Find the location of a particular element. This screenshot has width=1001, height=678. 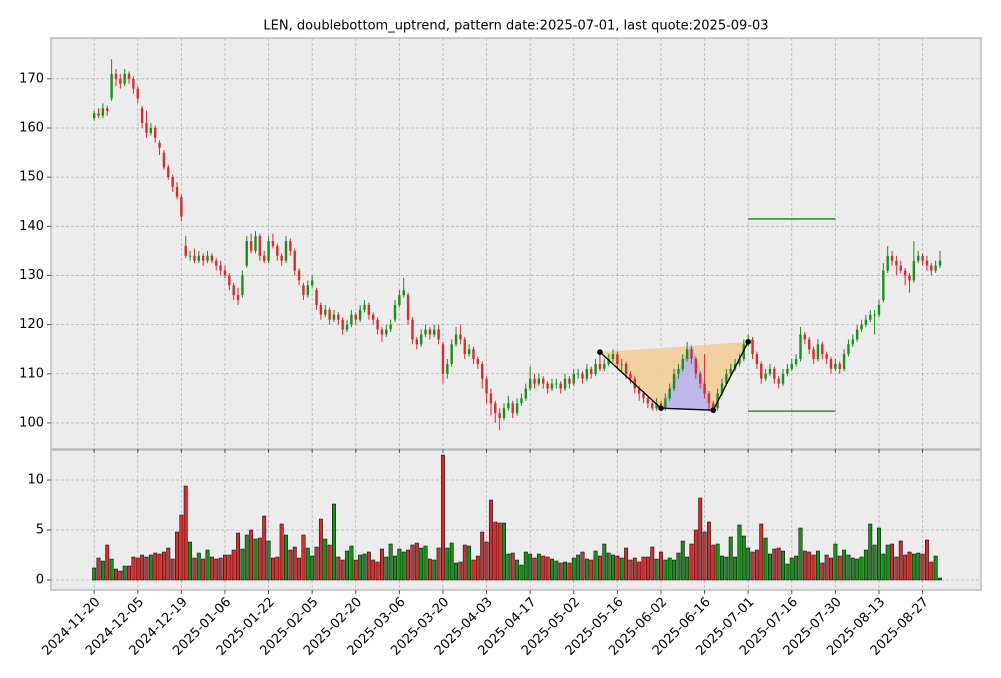

y-tick-label: 160 is located at coordinates (31, 127).